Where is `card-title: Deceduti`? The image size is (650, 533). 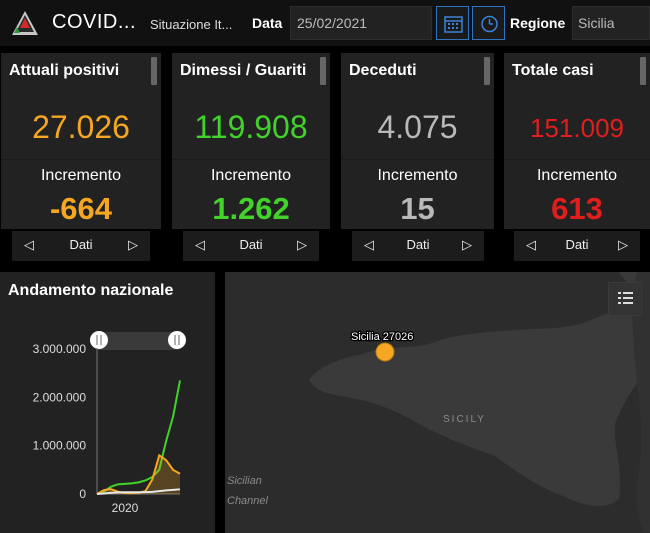 card-title: Deceduti is located at coordinates (383, 70).